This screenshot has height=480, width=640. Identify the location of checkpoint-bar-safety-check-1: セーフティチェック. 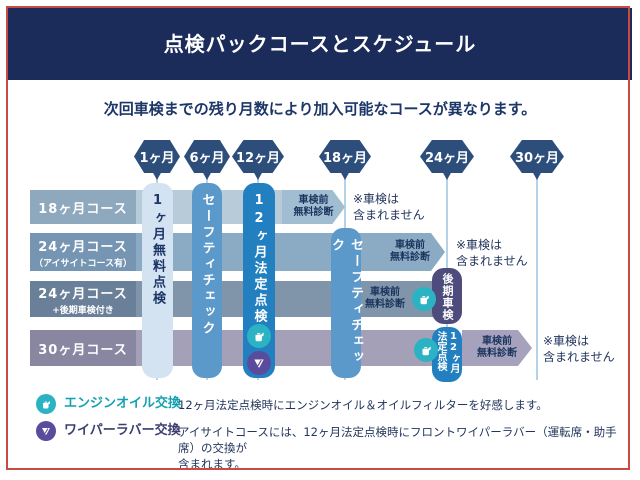
(207, 280).